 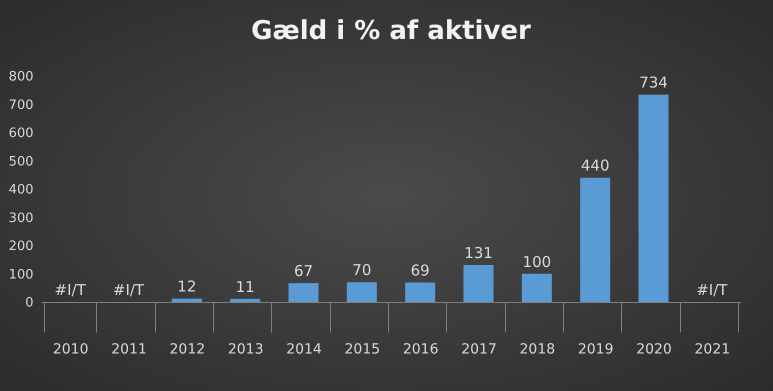 I want to click on data-label: 69, so click(x=420, y=271).